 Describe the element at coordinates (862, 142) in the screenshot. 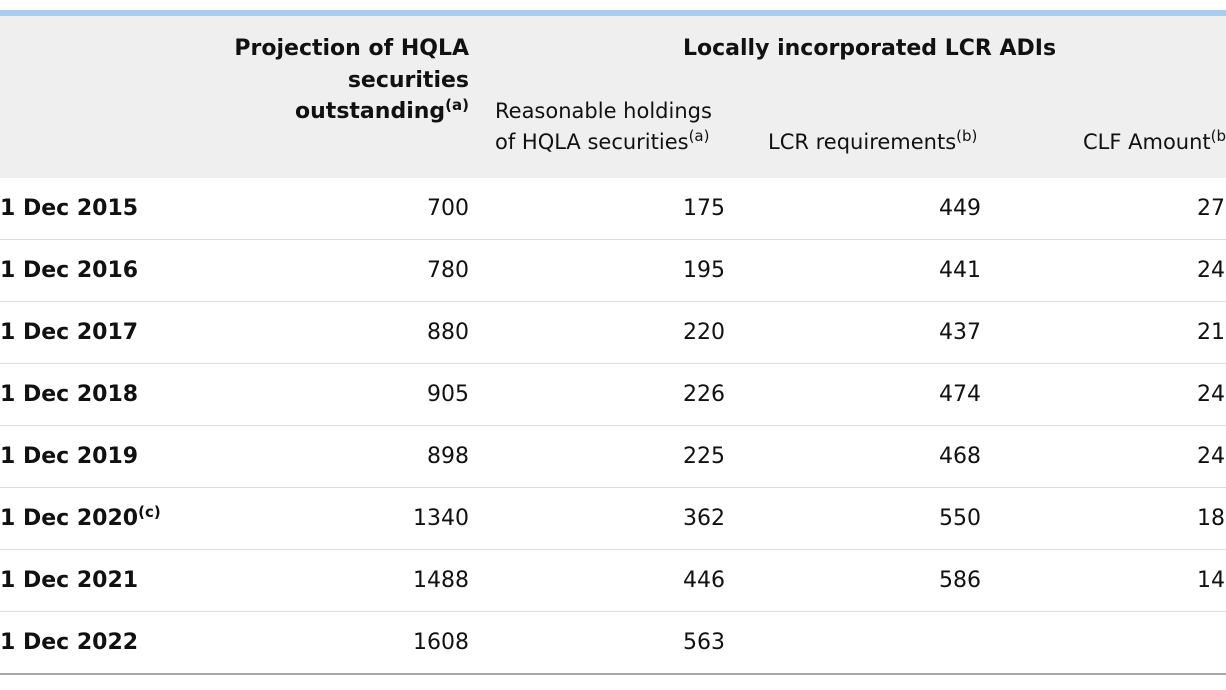

I see `header-lcr-label: LCR requirements` at that location.